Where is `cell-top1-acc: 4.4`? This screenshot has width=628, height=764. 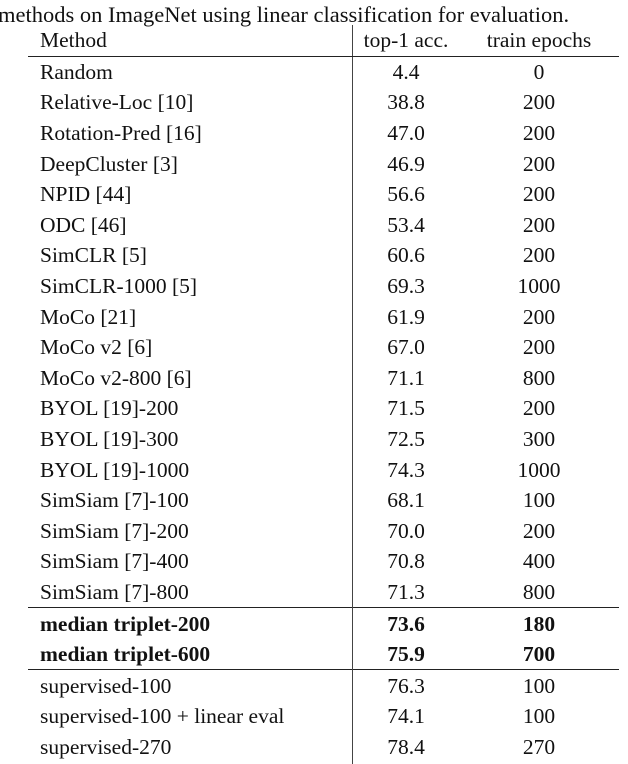 cell-top1-acc: 4.4 is located at coordinates (406, 71).